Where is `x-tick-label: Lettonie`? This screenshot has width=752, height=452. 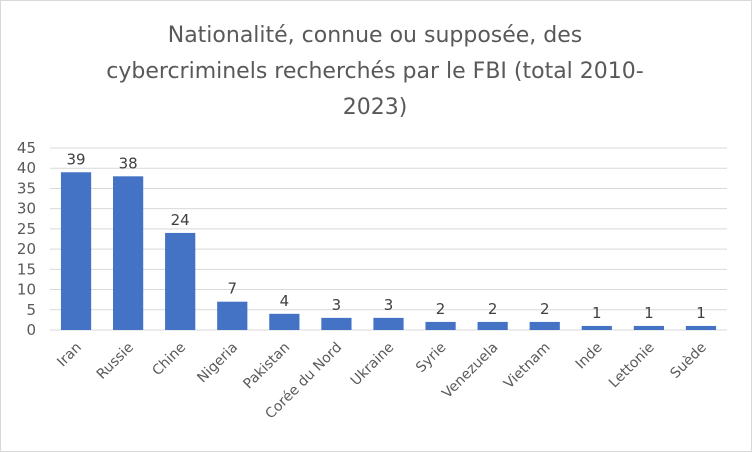 x-tick-label: Lettonie is located at coordinates (632, 366).